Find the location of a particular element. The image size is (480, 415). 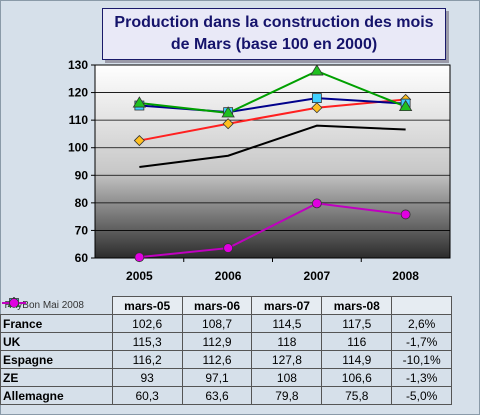

x-tick-label: 2006 is located at coordinates (228, 276).